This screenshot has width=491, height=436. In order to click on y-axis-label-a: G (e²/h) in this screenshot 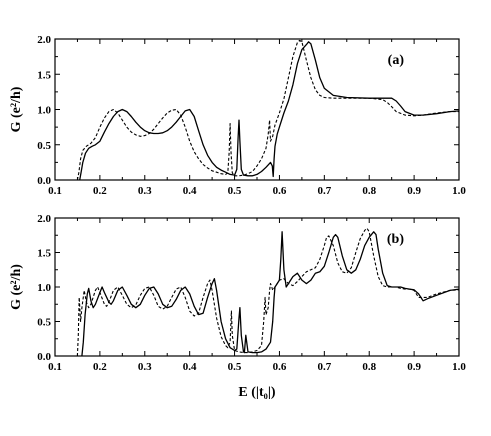, I will do `click(16, 109)`.